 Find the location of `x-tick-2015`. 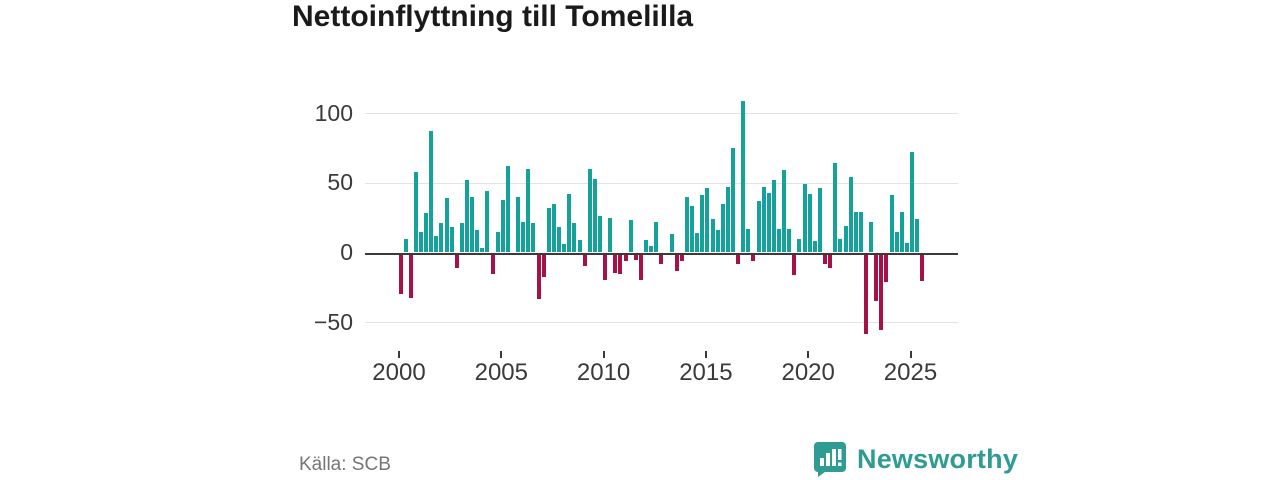

x-tick-2015 is located at coordinates (705, 354).